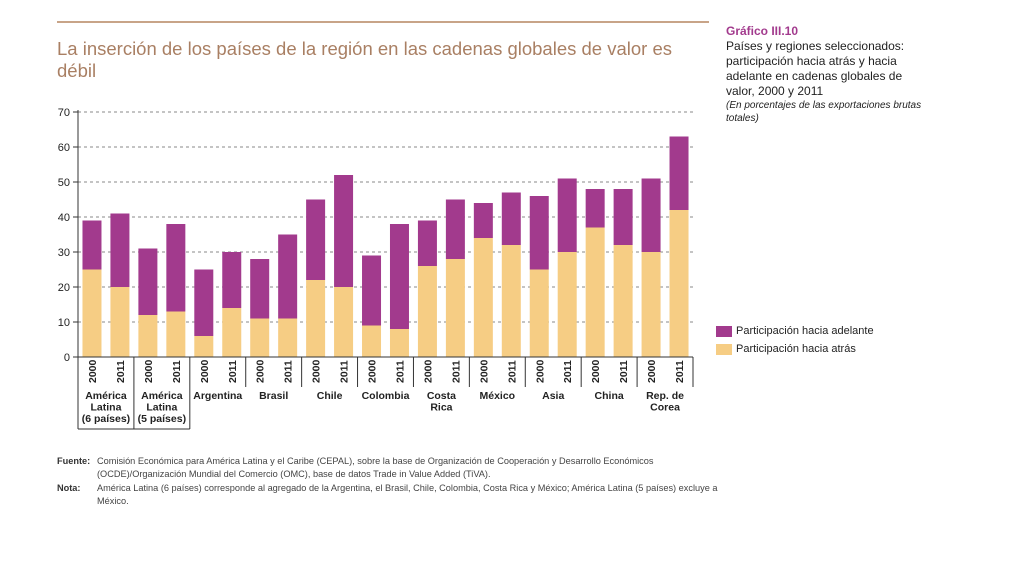 The image size is (1024, 576). I want to click on legend-item-forward: Participación hacia adelante, so click(795, 331).